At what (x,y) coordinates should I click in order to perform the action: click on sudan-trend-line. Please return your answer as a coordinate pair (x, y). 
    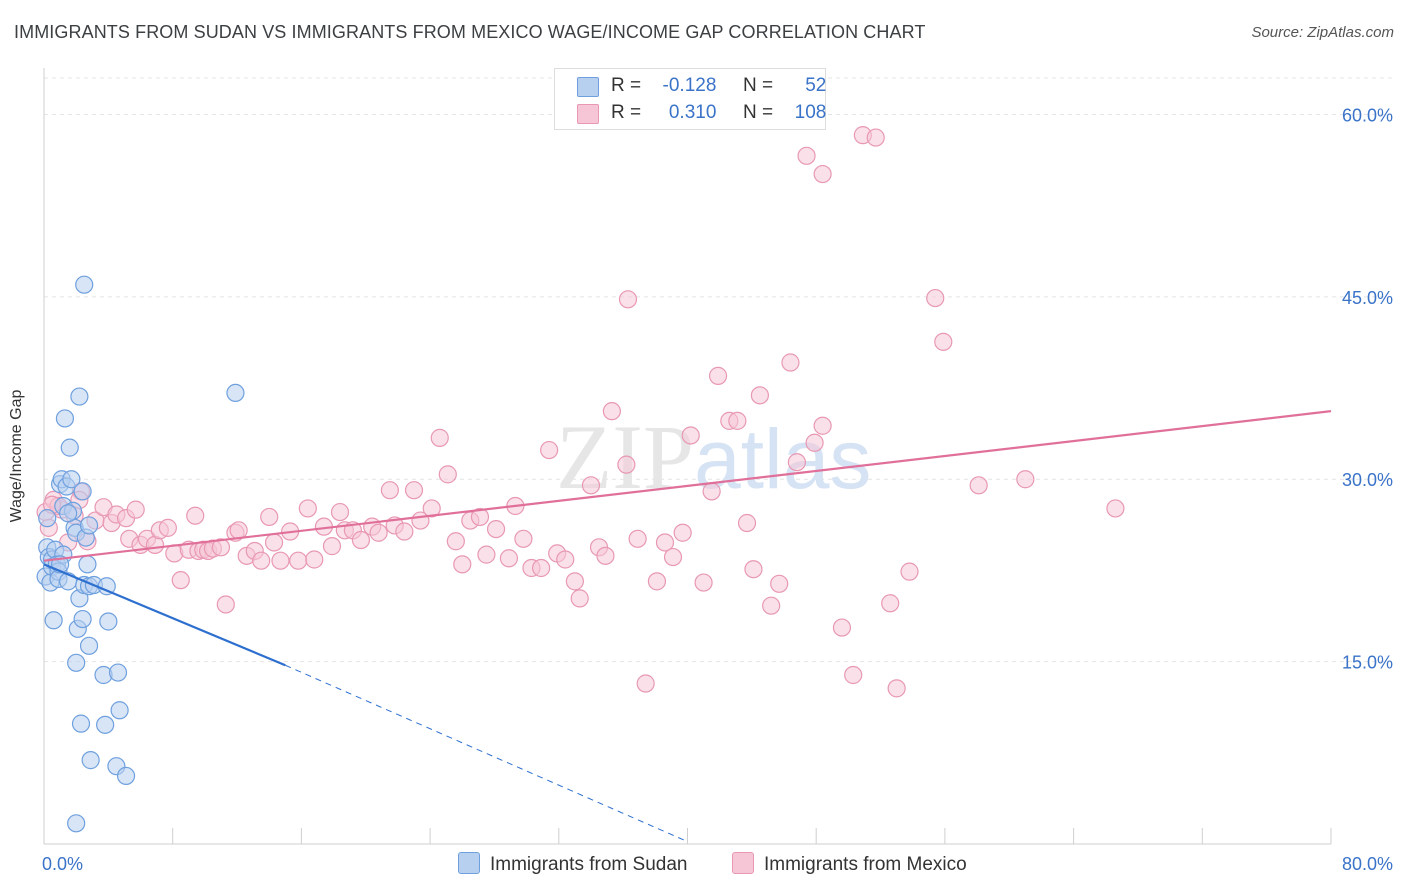
    Looking at the image, I should click on (164, 615).